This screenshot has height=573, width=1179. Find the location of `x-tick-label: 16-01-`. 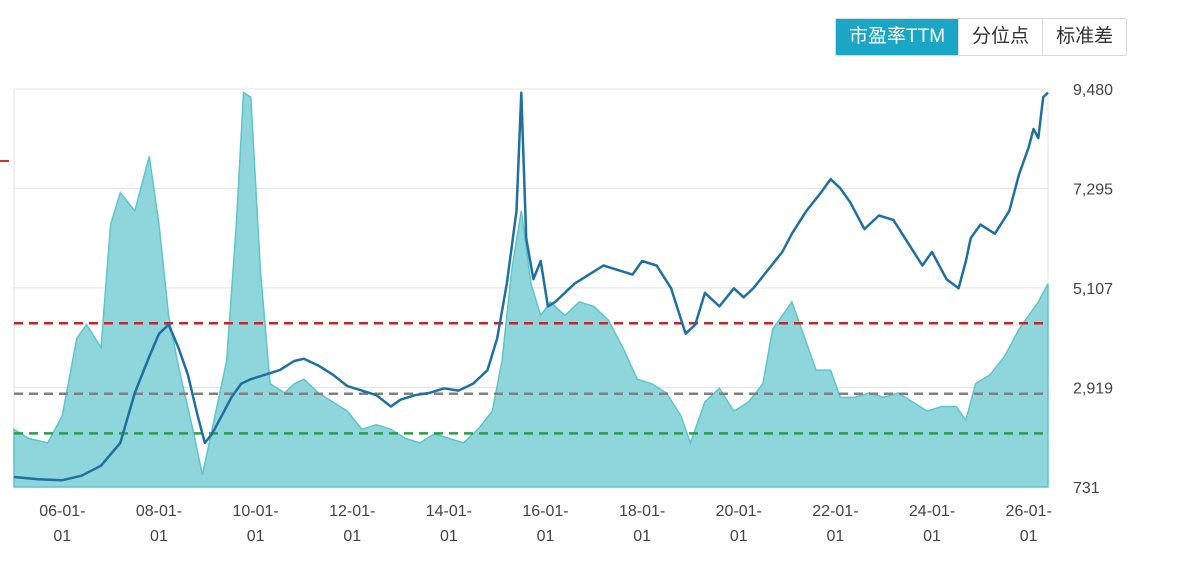

x-tick-label: 16-01- is located at coordinates (545, 511).